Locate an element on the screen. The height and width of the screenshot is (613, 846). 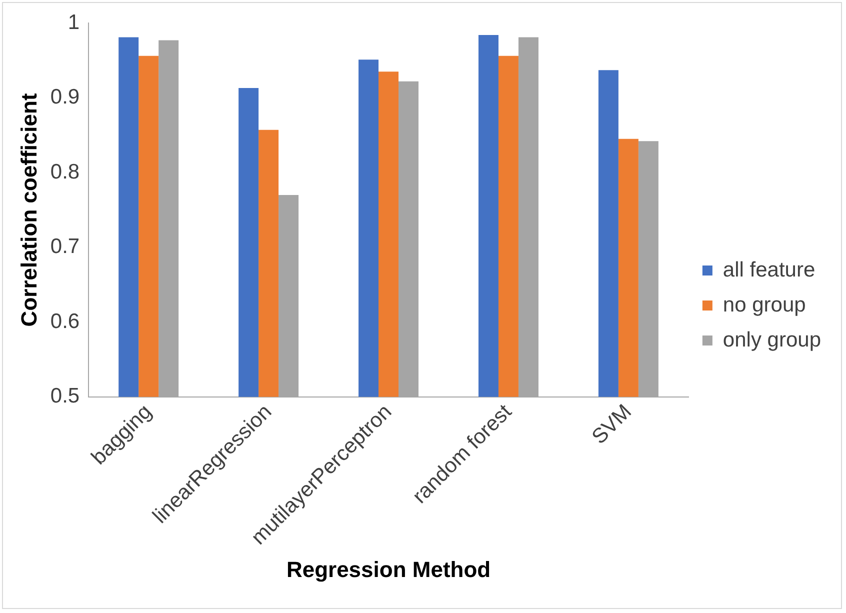
y-tick-label: 1 is located at coordinates (74, 22).